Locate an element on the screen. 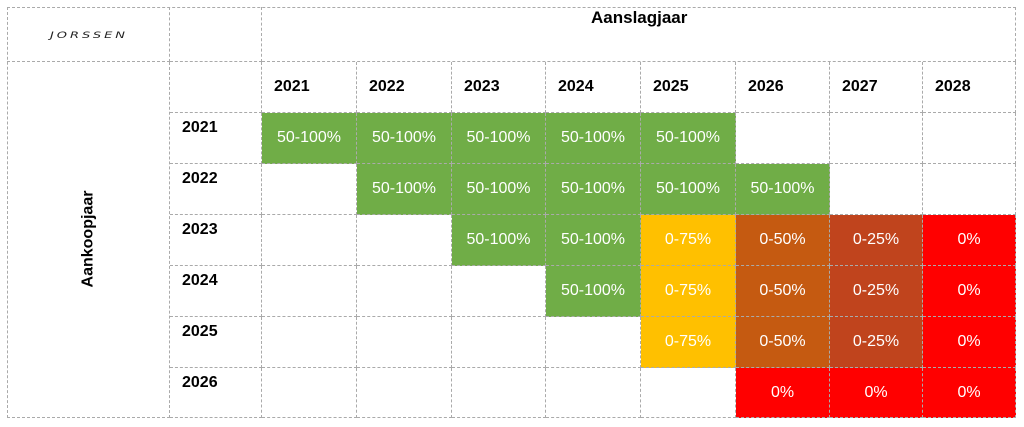 This screenshot has width=1024, height=427. column-header: 2022 is located at coordinates (404, 87).